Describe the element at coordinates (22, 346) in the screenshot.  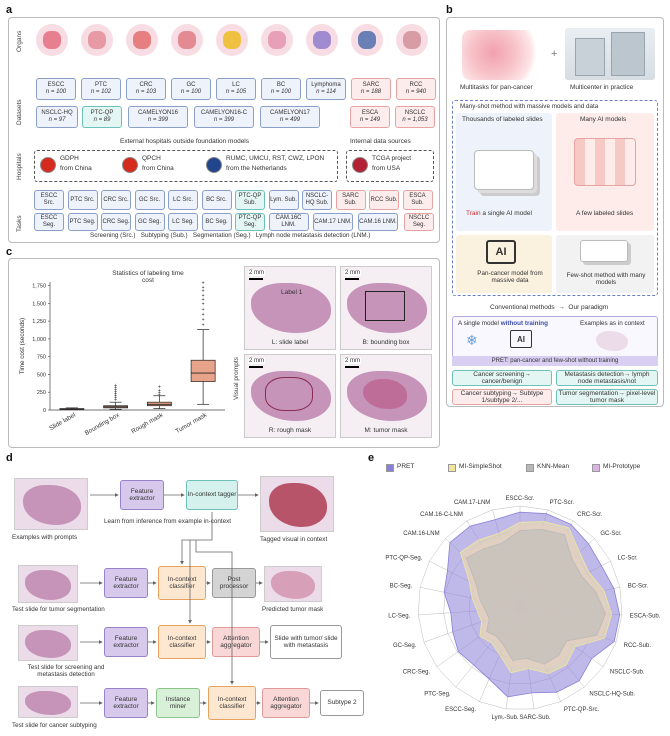
I see `y-axis-label: Time cost (seconds)` at that location.